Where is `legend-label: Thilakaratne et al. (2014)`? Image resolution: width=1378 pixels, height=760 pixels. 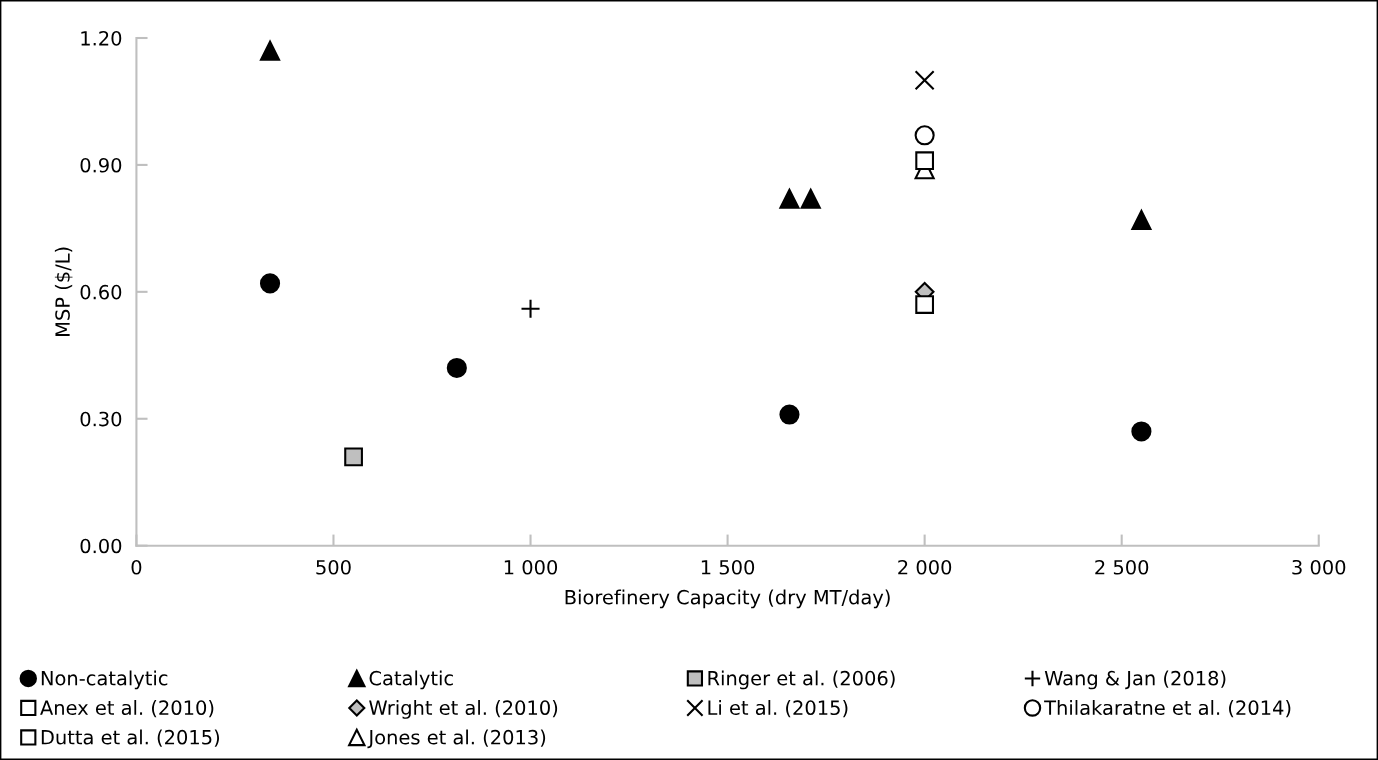 legend-label: Thilakaratne et al. (2014) is located at coordinates (1167, 709).